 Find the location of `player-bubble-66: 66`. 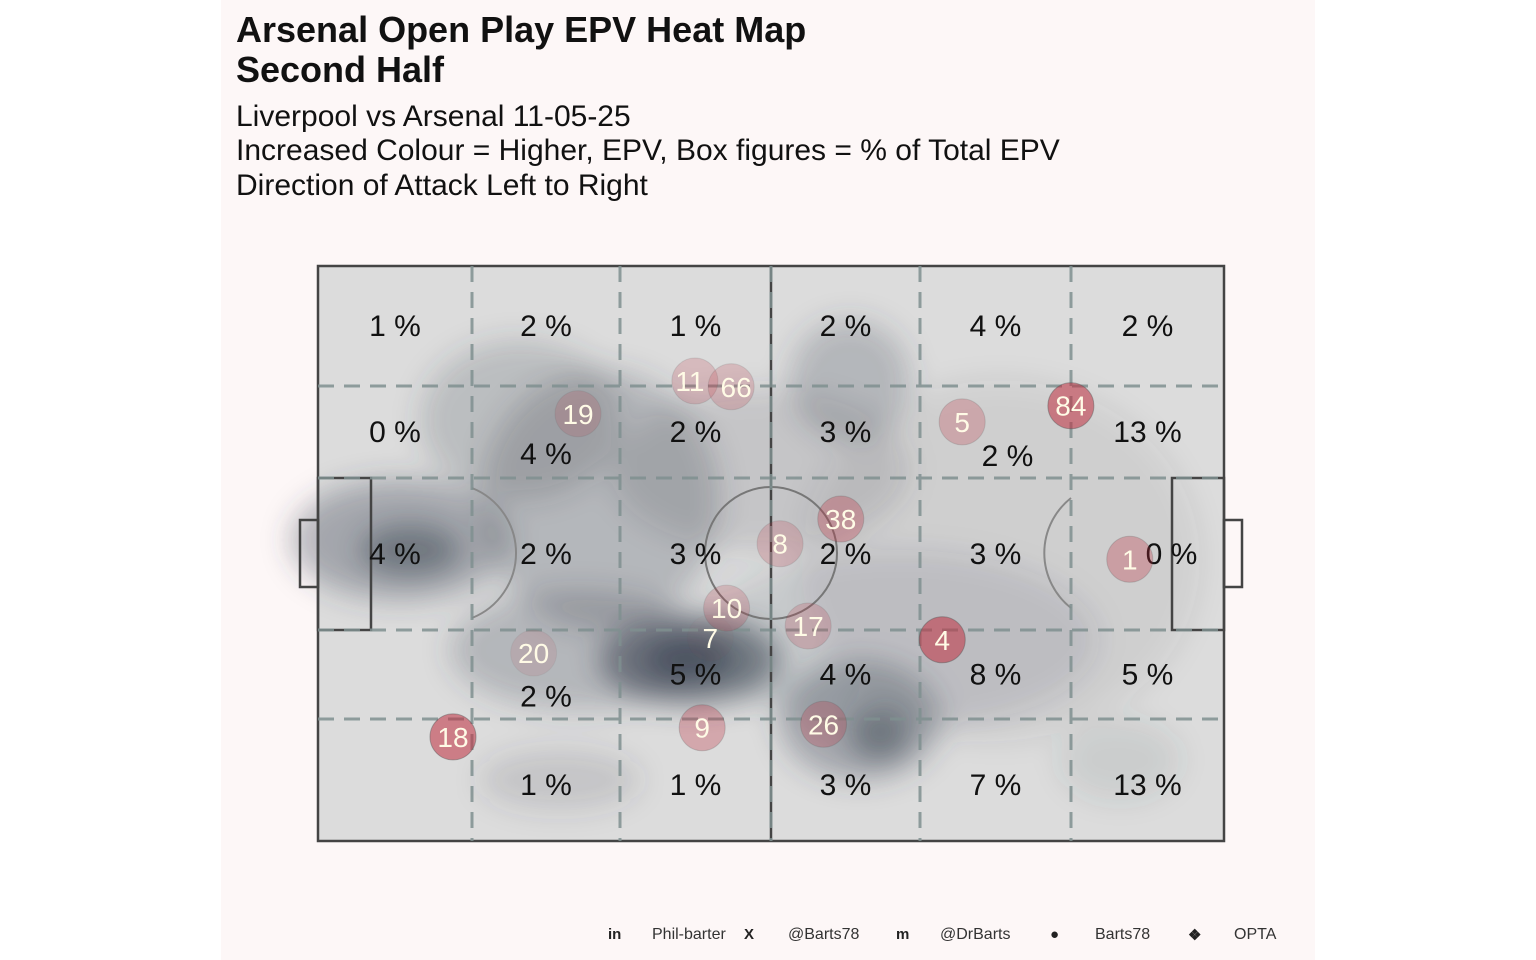

player-bubble-66: 66 is located at coordinates (731, 387).